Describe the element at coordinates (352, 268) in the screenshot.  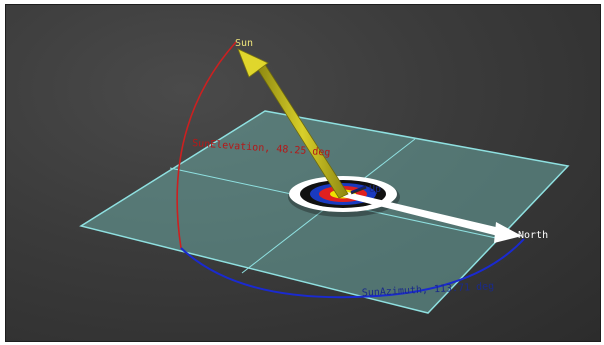
I see `azimuth-arc` at that location.